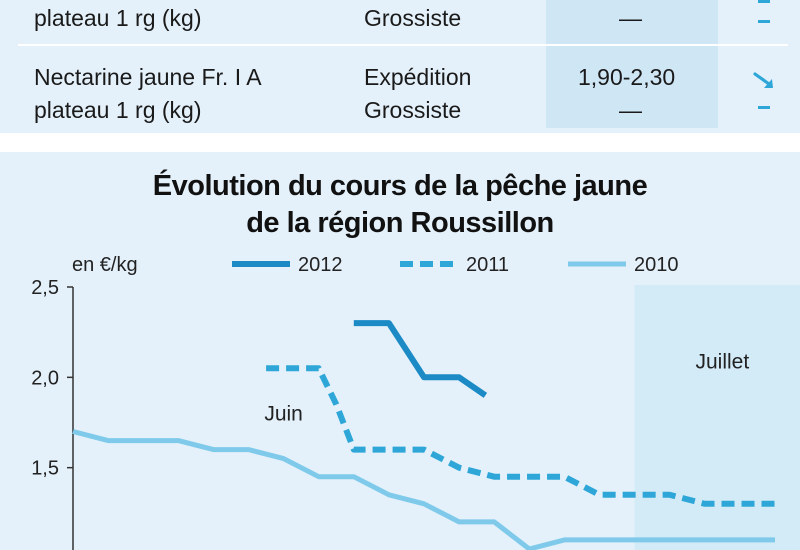  Describe the element at coordinates (283, 414) in the screenshot. I see `annotation-juin: Juin` at that location.